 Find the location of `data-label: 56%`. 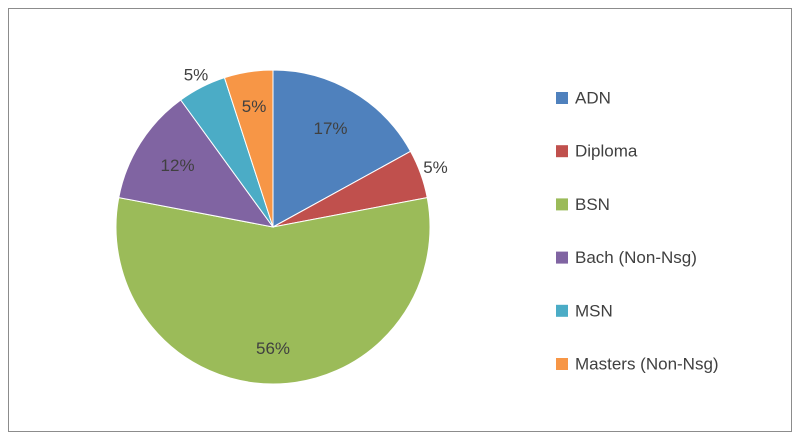

data-label: 56% is located at coordinates (273, 348).